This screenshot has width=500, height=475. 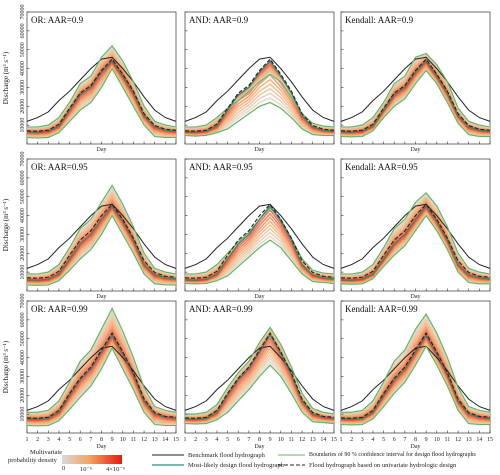 I want to click on density-tick-1: 10⁻⁶, so click(x=86, y=469).